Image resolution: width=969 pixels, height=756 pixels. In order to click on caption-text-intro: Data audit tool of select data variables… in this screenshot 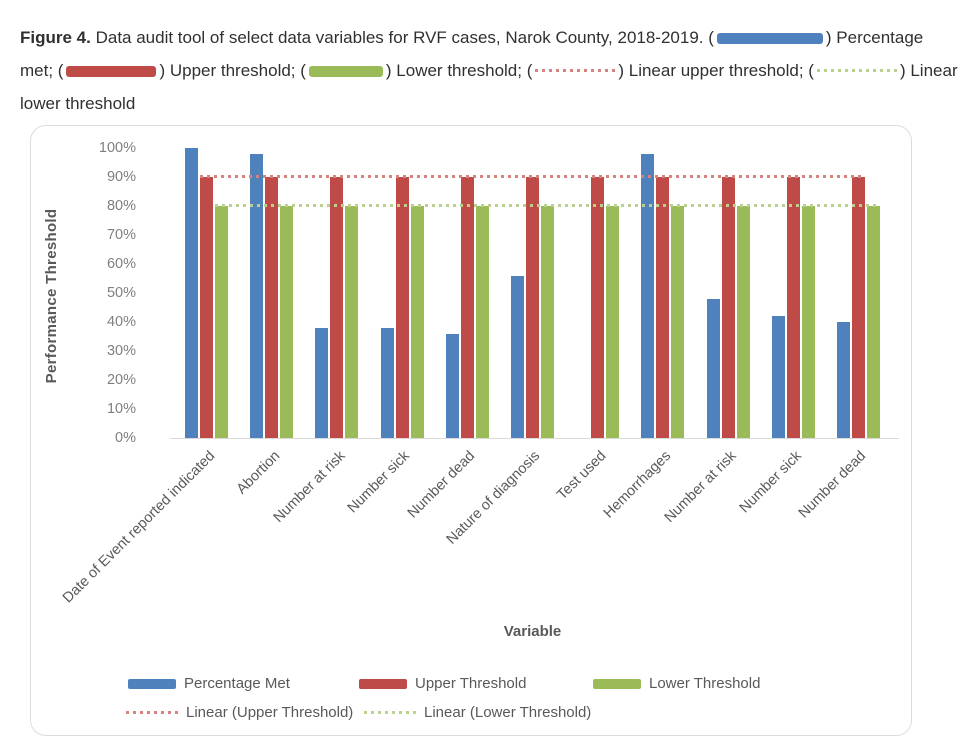, I will do `click(402, 37)`.